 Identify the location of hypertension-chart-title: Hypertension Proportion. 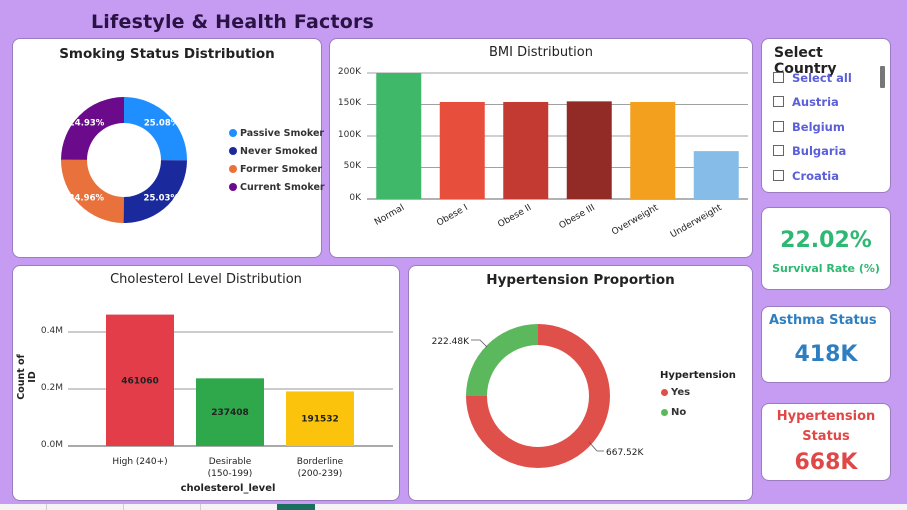
(580, 280).